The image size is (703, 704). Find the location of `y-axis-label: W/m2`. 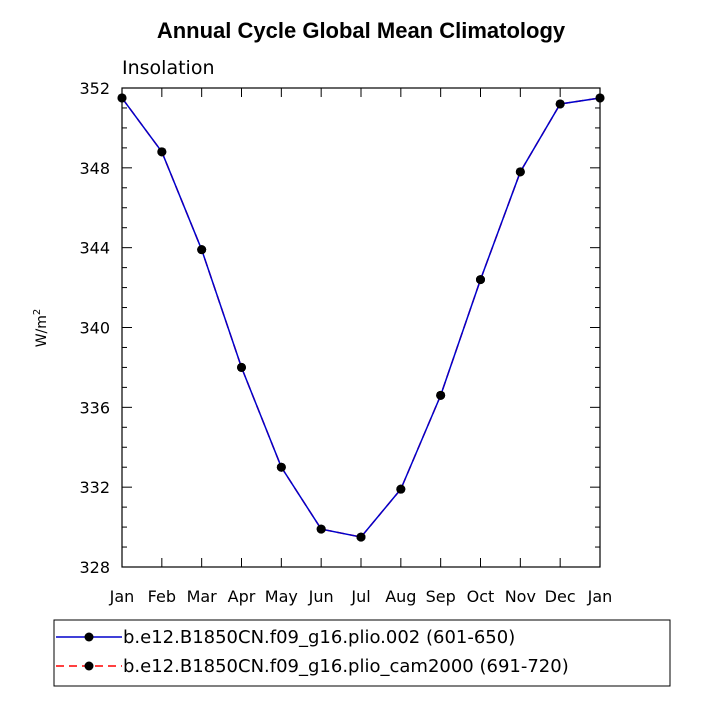

y-axis-label: W/m2 is located at coordinates (41, 328).